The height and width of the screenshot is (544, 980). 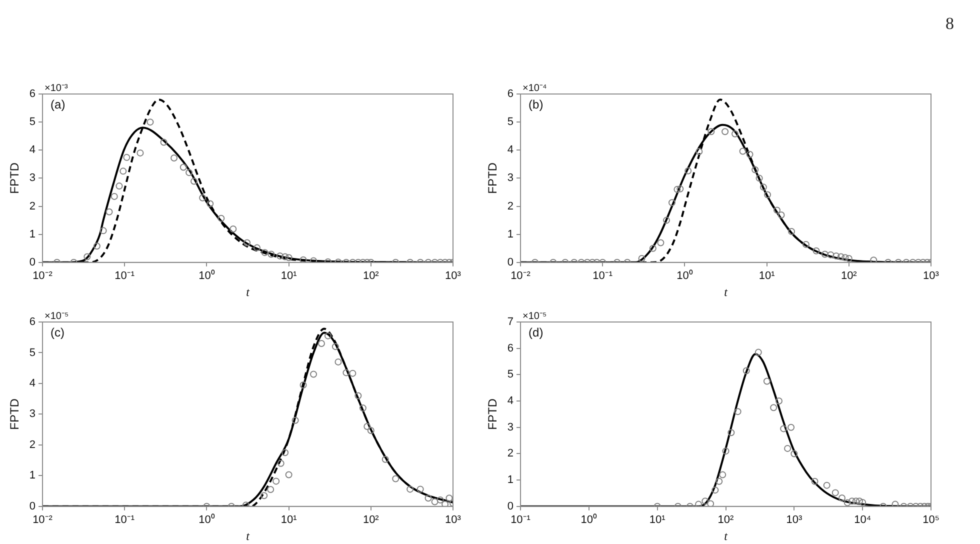 I want to click on x-tick-label: 10⁵, so click(x=931, y=520).